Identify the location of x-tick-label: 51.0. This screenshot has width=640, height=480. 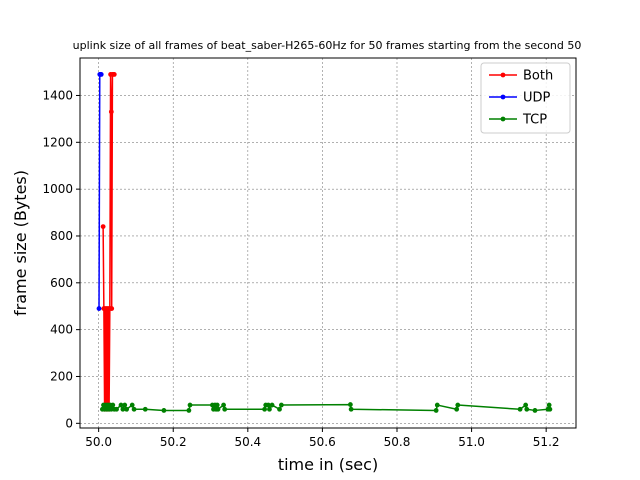
(471, 442).